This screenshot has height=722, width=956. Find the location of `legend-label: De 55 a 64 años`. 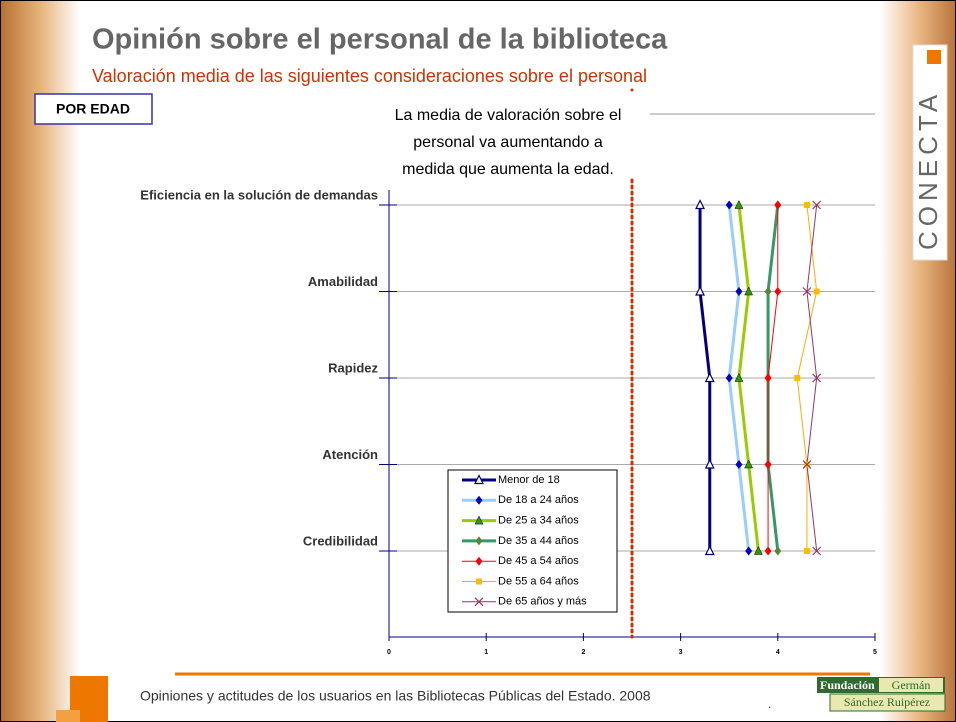

legend-label: De 55 a 64 años is located at coordinates (538, 581).